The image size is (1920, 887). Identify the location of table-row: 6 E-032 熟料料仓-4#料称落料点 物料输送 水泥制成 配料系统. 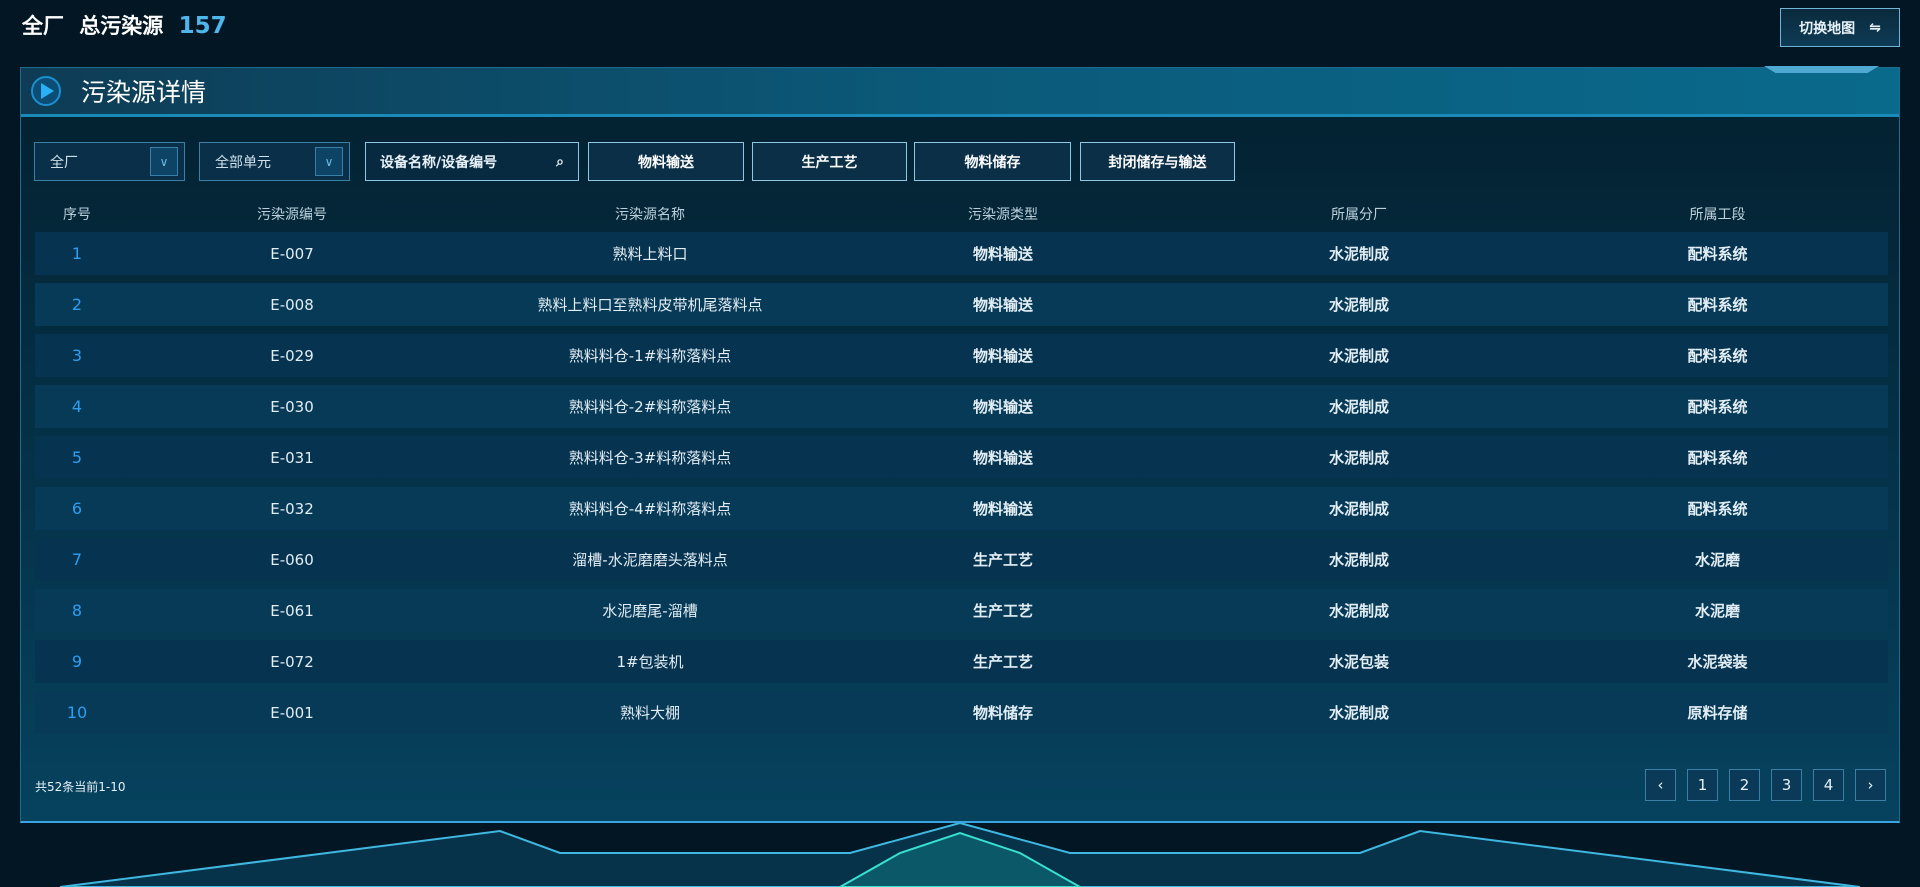
(961, 508).